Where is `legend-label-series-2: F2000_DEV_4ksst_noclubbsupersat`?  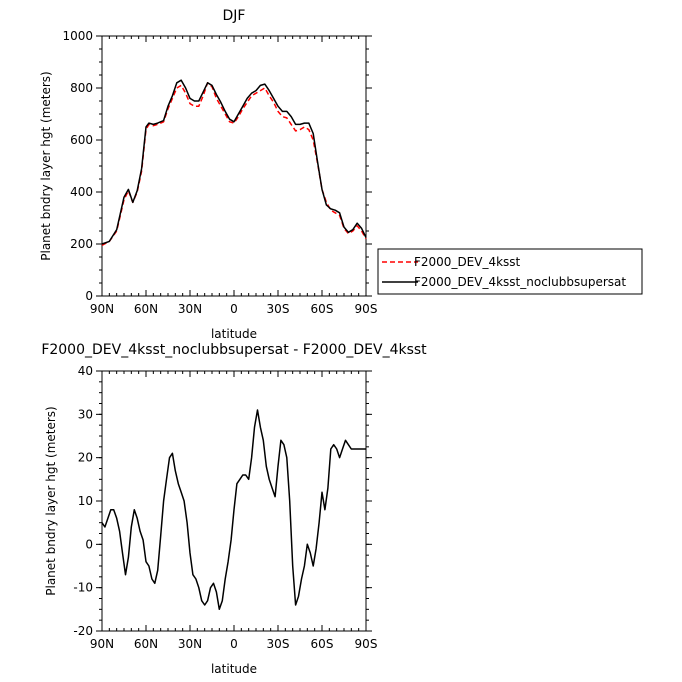 legend-label-series-2: F2000_DEV_4ksst_noclubbsupersat is located at coordinates (520, 282).